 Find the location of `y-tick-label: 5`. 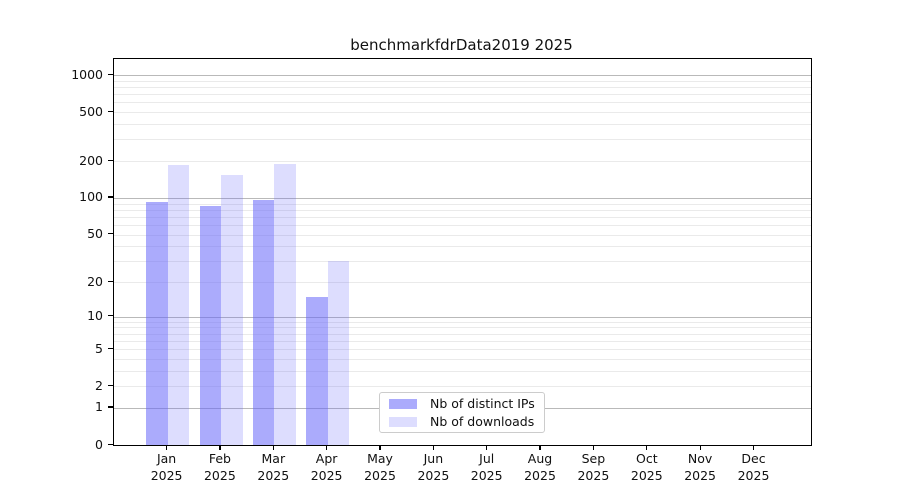

y-tick-label: 5 is located at coordinates (99, 348).